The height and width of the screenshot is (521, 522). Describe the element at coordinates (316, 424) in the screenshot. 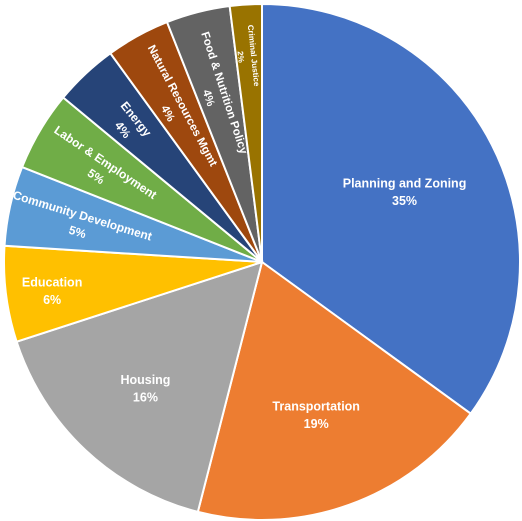

I see `slice-percent-label: 19%` at that location.